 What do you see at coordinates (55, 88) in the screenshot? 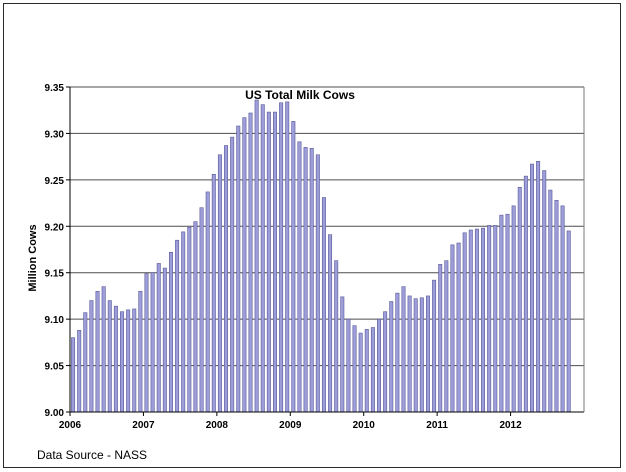
I see `y-tick-label: 9.35` at bounding box center [55, 88].